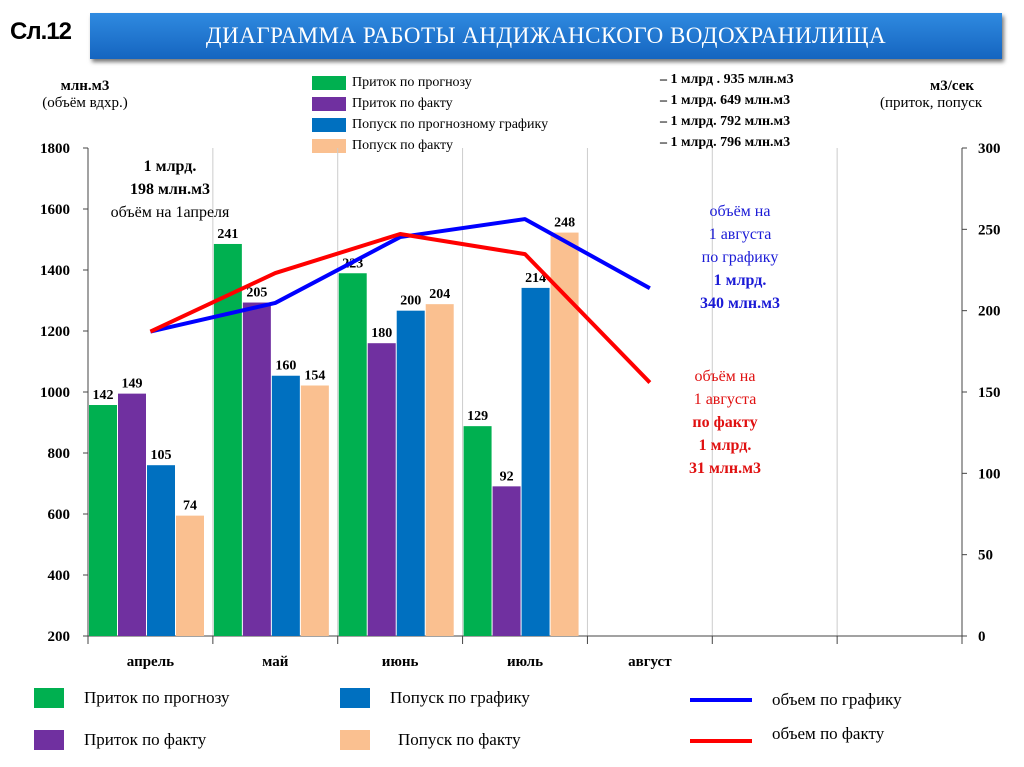 The height and width of the screenshot is (767, 1024). I want to click on note-line: 198 млн.м3, so click(170, 189).